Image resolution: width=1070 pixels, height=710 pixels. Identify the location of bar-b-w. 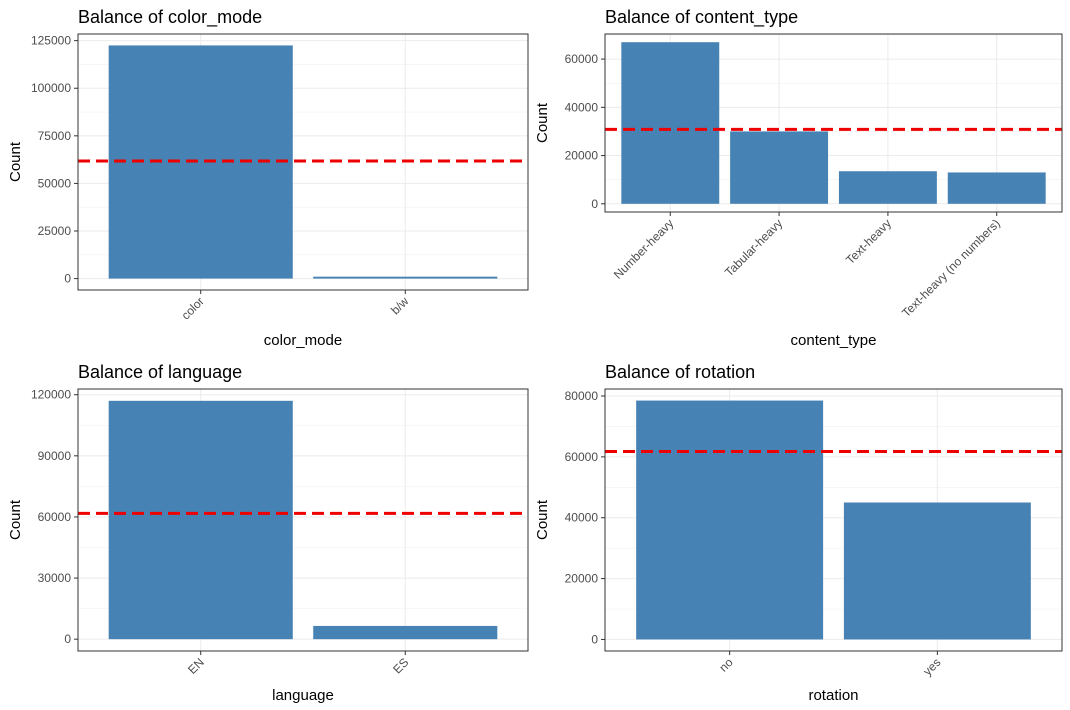
(405, 277).